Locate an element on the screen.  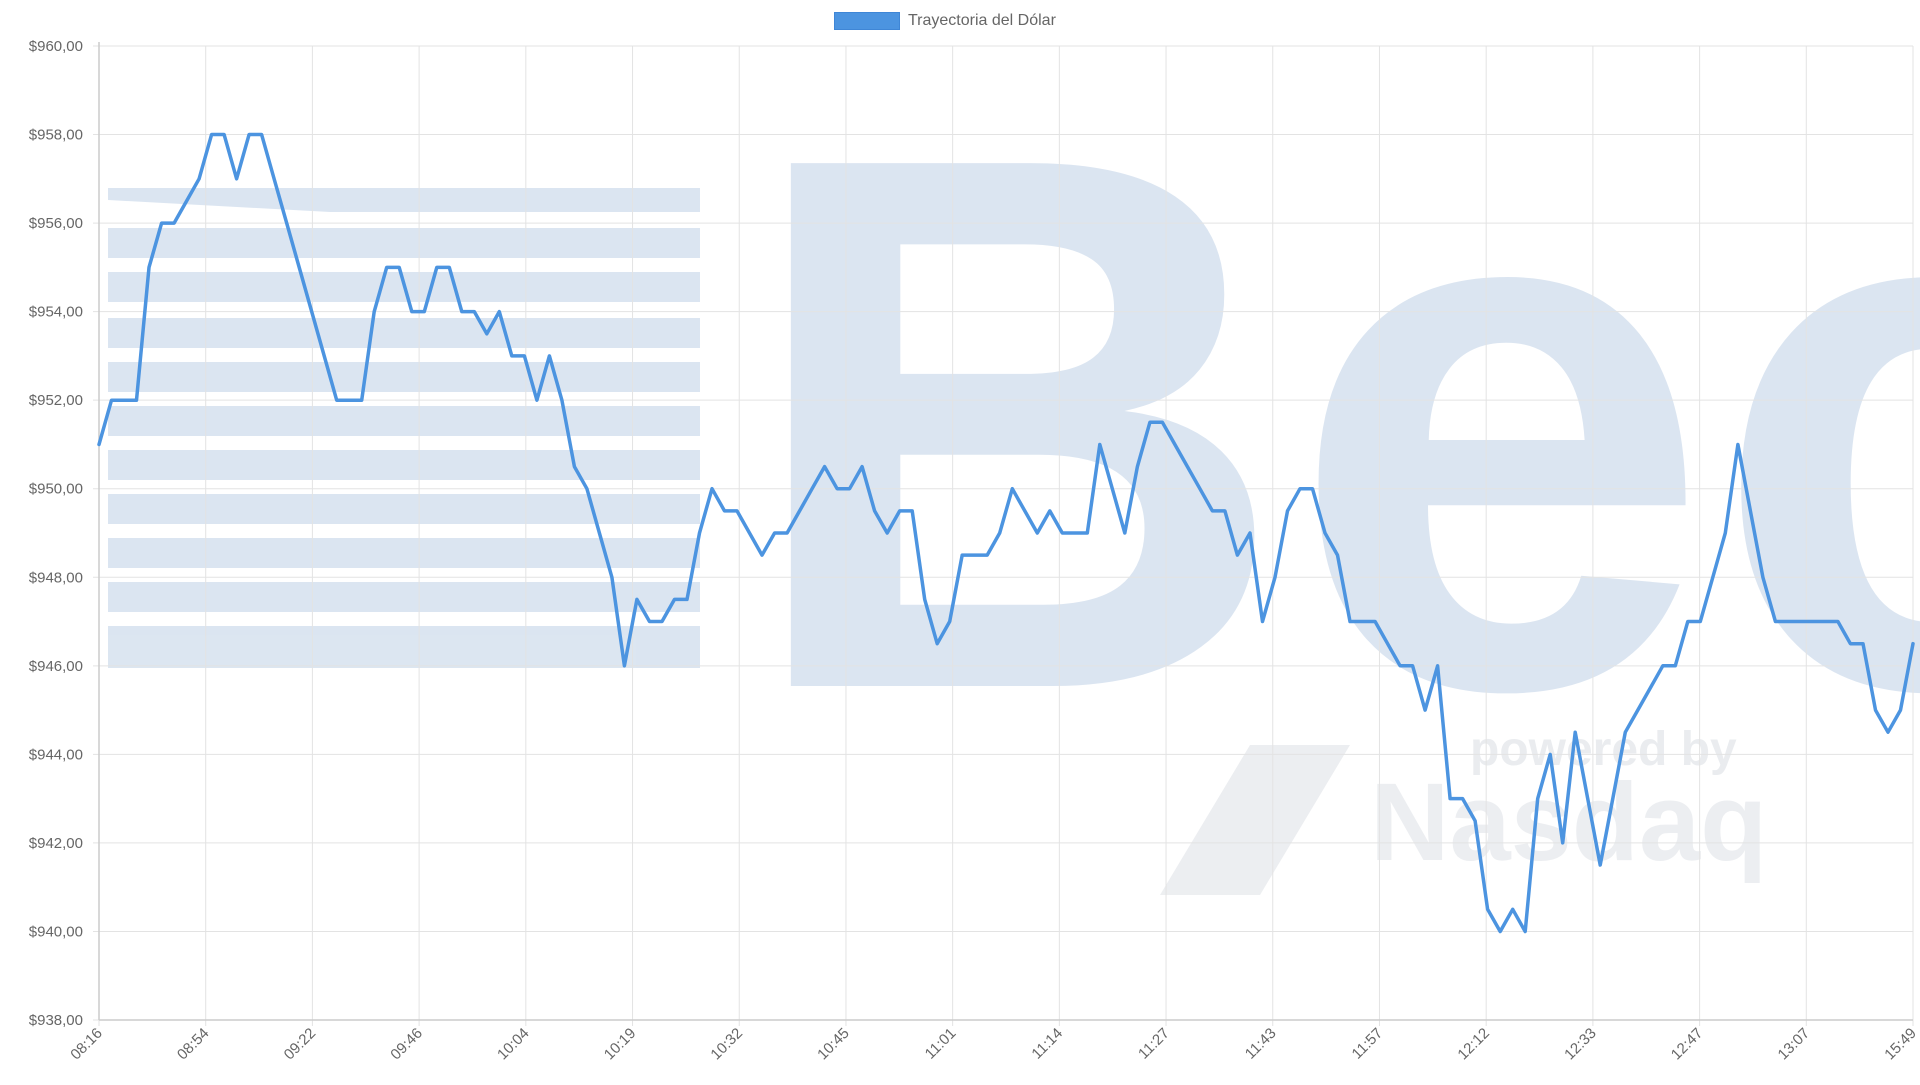
chart-legend: Trayectoria del Dólar is located at coordinates (945, 21).